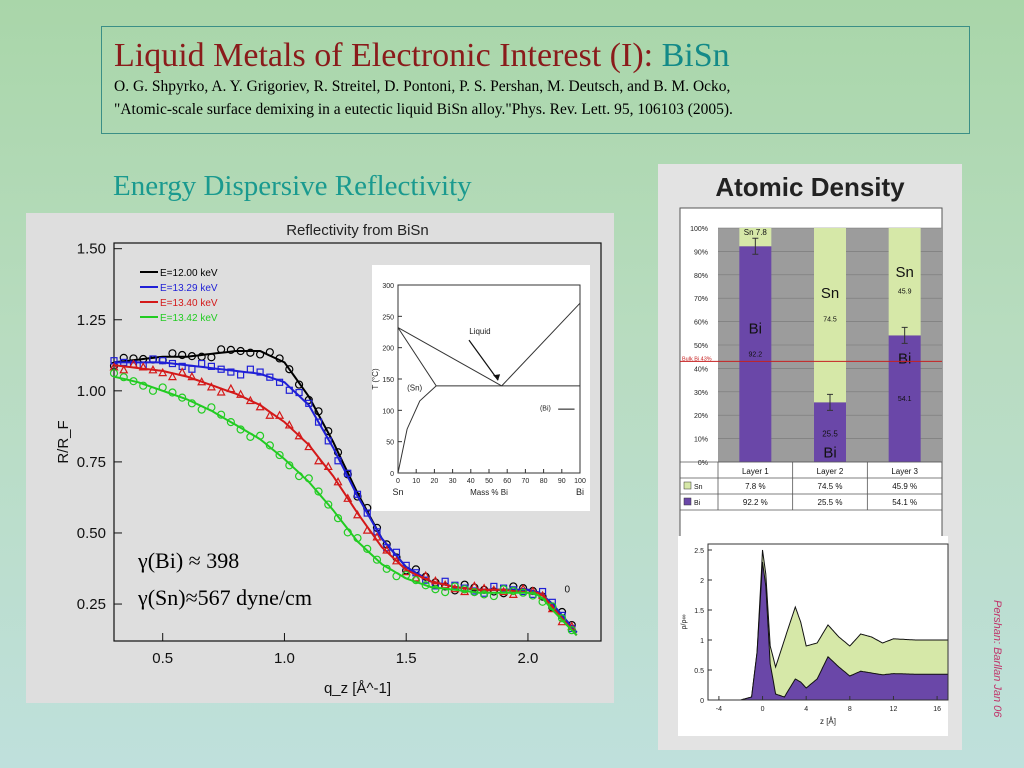  Describe the element at coordinates (528, 658) in the screenshot. I see `x-tick-label: 2.0` at that location.